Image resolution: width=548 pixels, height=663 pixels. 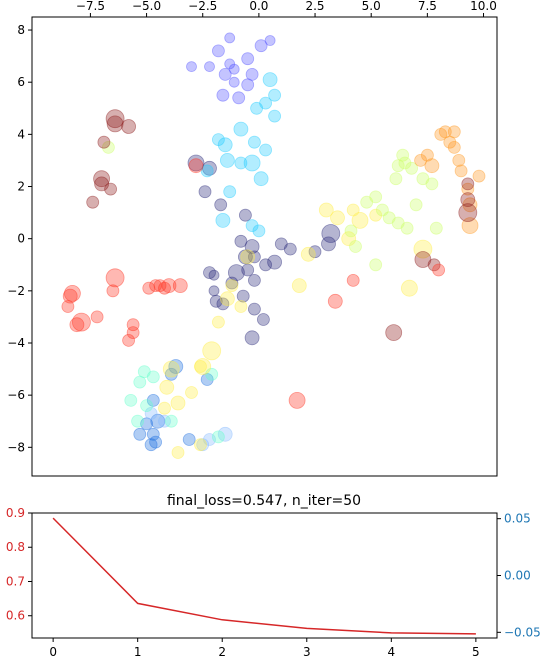 I want to click on scatter-y-tick-label: −2, so click(x=16, y=291).